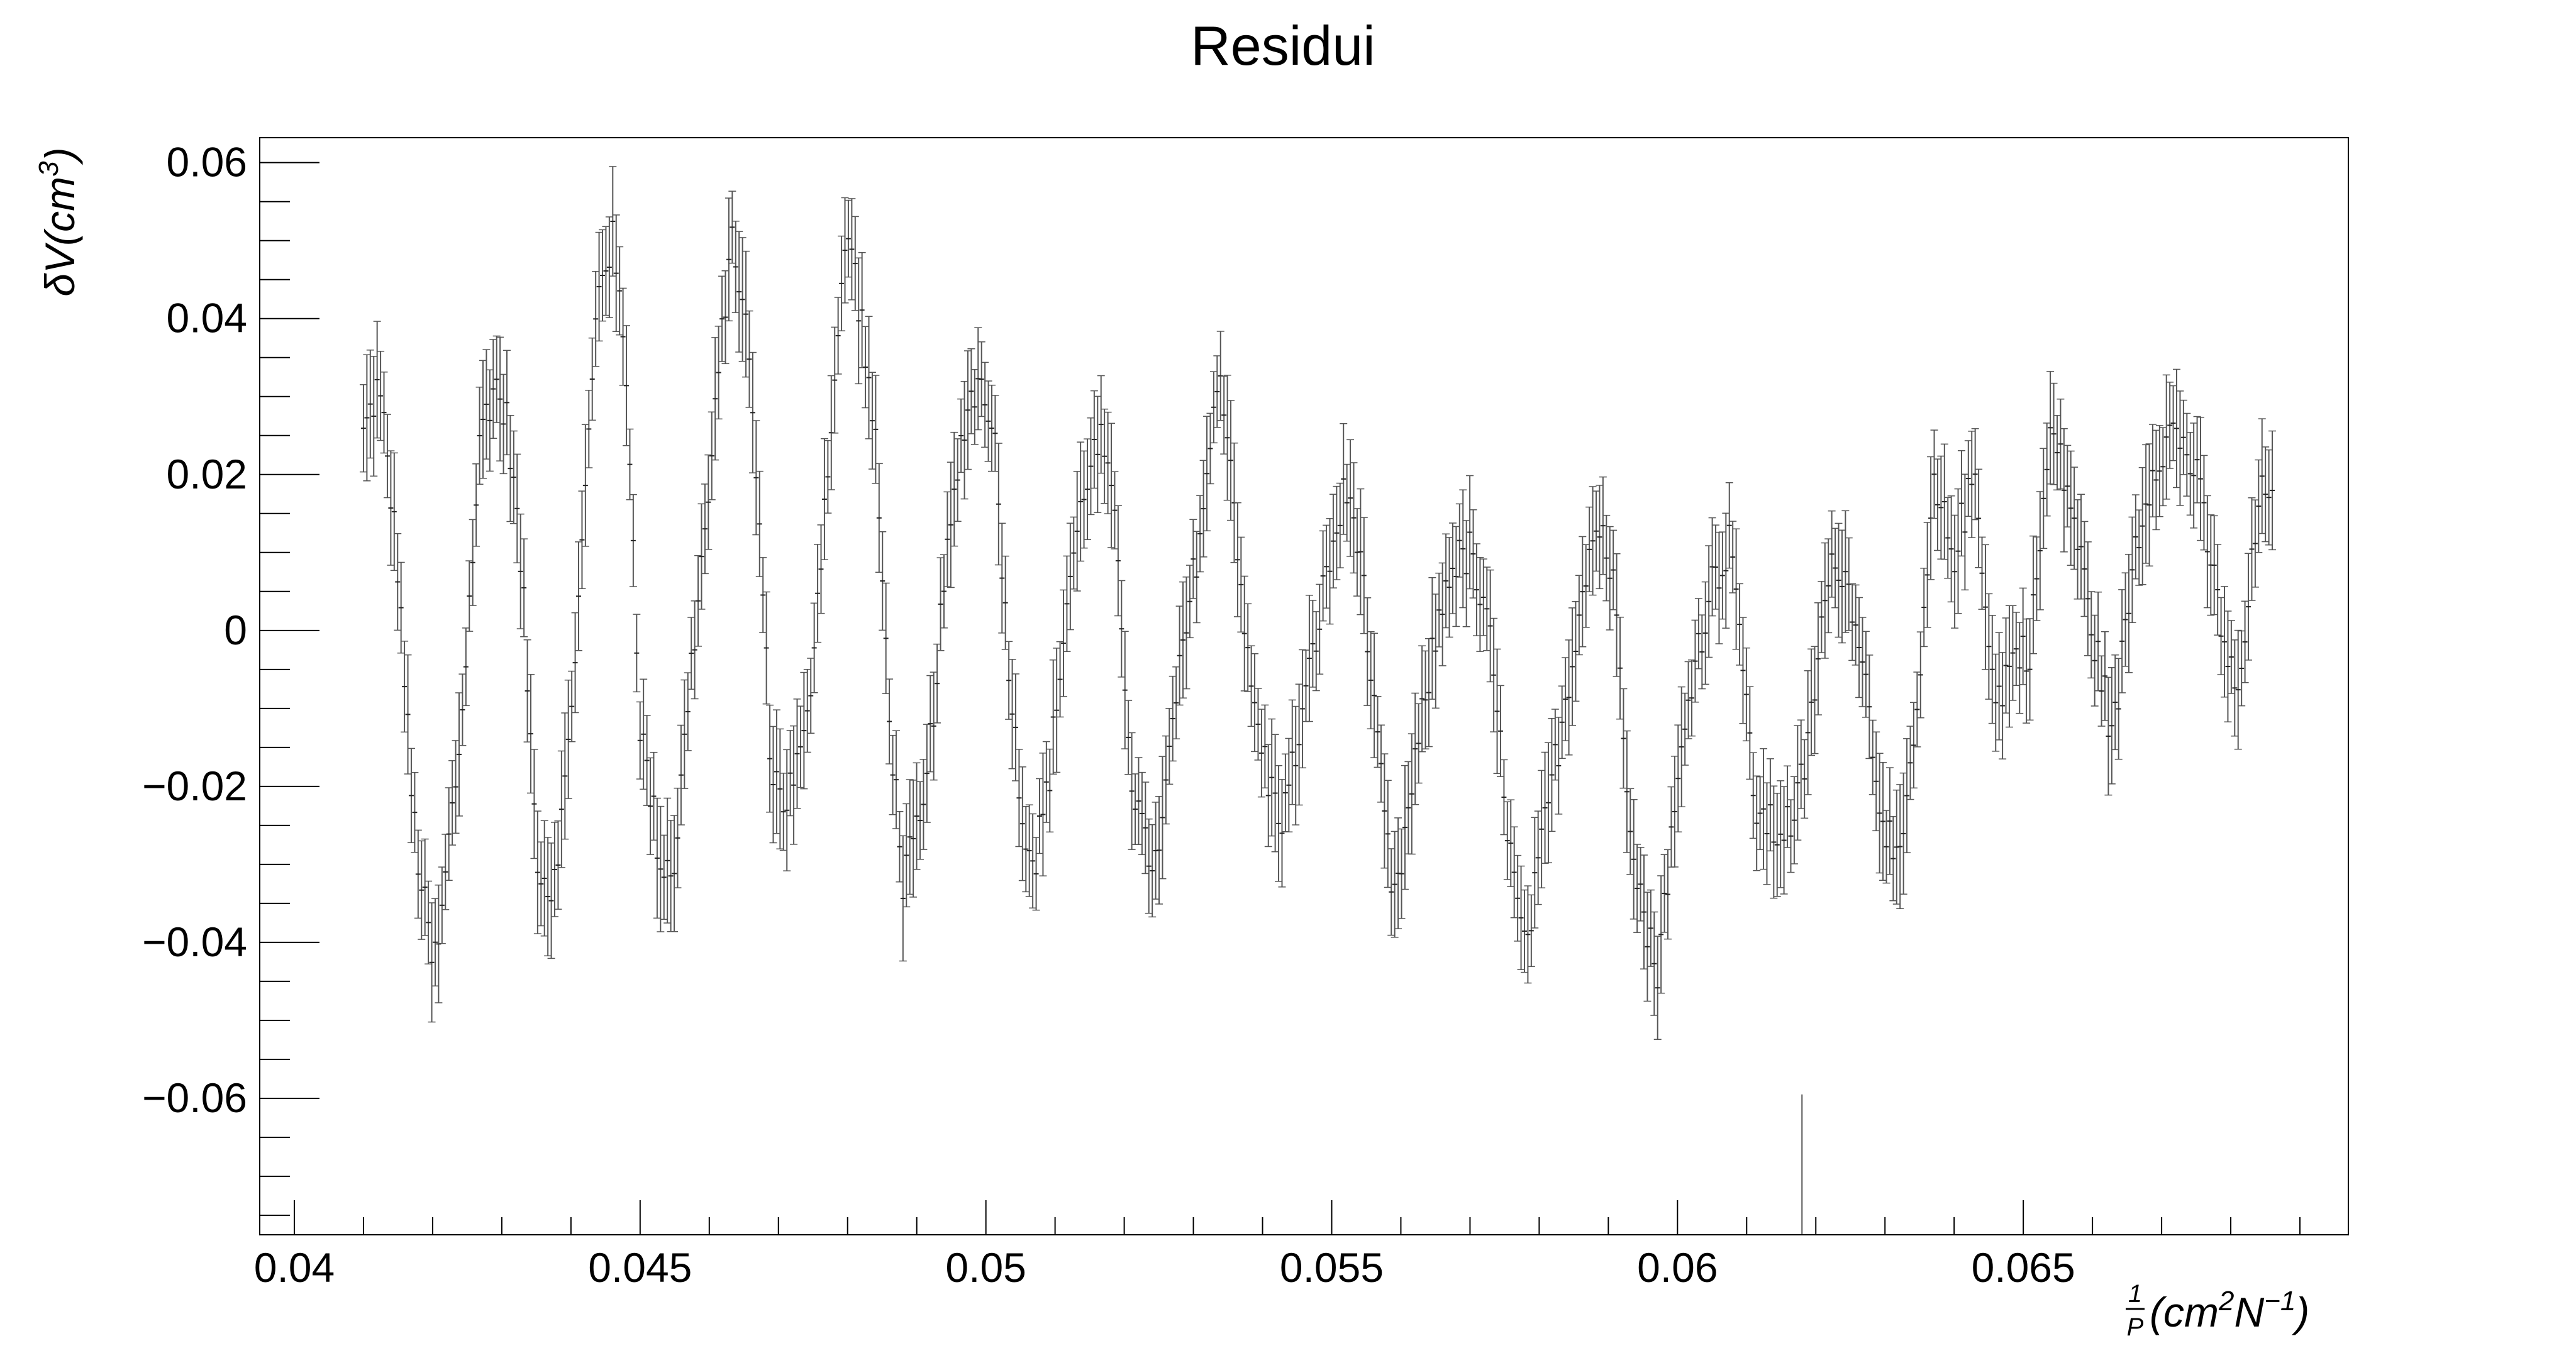 Image resolution: width=2576 pixels, height=1358 pixels. Describe the element at coordinates (194, 1097) in the screenshot. I see `y-tick-label: −0.06` at that location.